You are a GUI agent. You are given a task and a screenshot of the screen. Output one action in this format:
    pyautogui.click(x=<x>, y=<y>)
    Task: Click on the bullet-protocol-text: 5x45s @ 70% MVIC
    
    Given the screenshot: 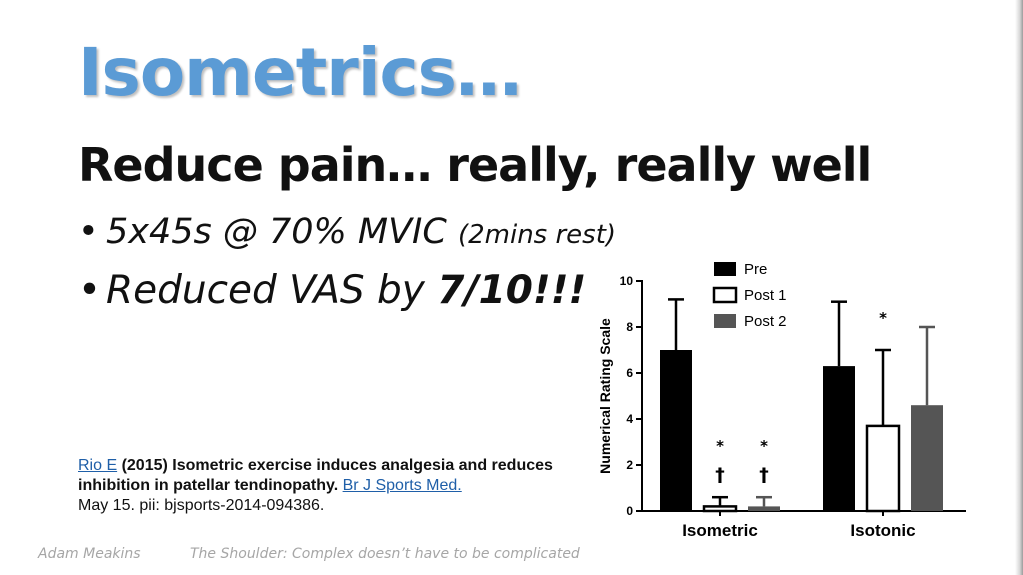 What is the action you would take?
    pyautogui.click(x=276, y=232)
    